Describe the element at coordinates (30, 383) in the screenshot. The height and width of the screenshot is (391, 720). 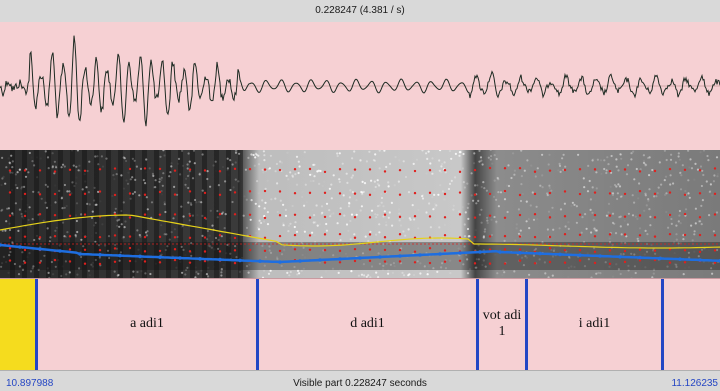
I see `start-time-label: 10.897988` at that location.